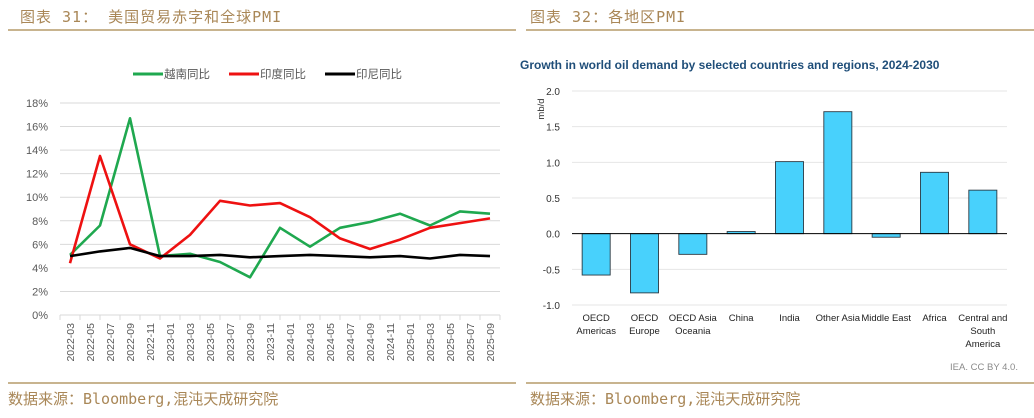  Describe the element at coordinates (262, 383) in the screenshot. I see `left-footer-rule` at that location.